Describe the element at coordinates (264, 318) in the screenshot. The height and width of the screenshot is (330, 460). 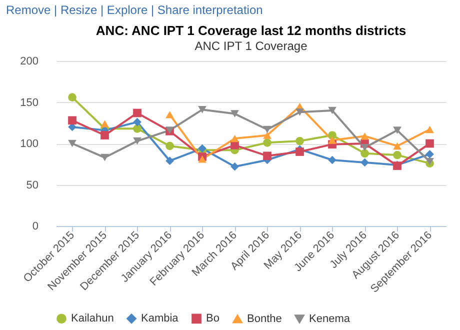
I see `legend-label: Bonthe` at that location.